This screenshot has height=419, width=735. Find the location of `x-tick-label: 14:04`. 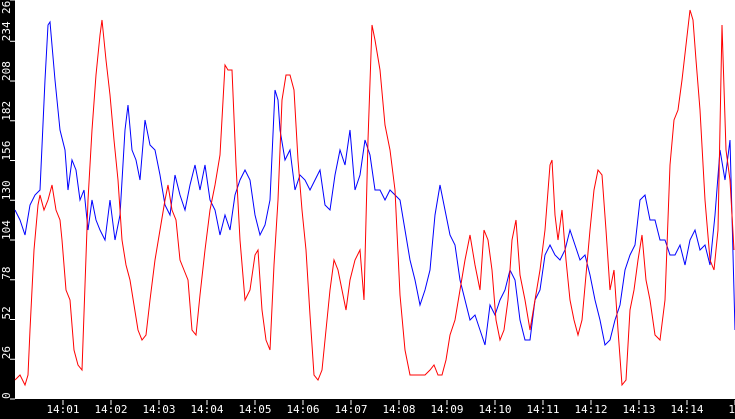

x-tick-label: 14:04 is located at coordinates (206, 409).